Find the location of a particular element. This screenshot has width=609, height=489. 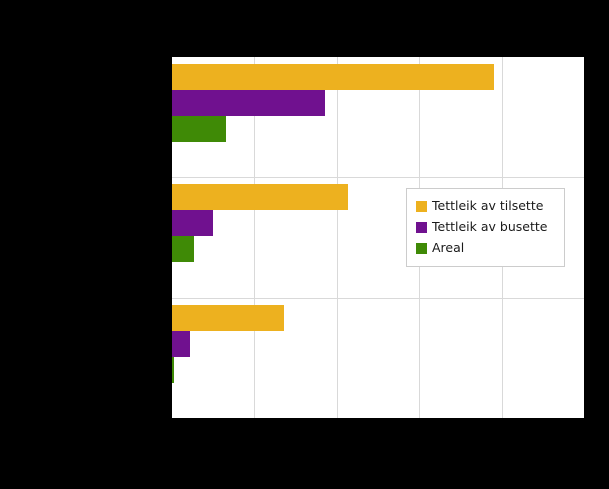

legend-swatch-tettleik-av-busette is located at coordinates (421, 227).